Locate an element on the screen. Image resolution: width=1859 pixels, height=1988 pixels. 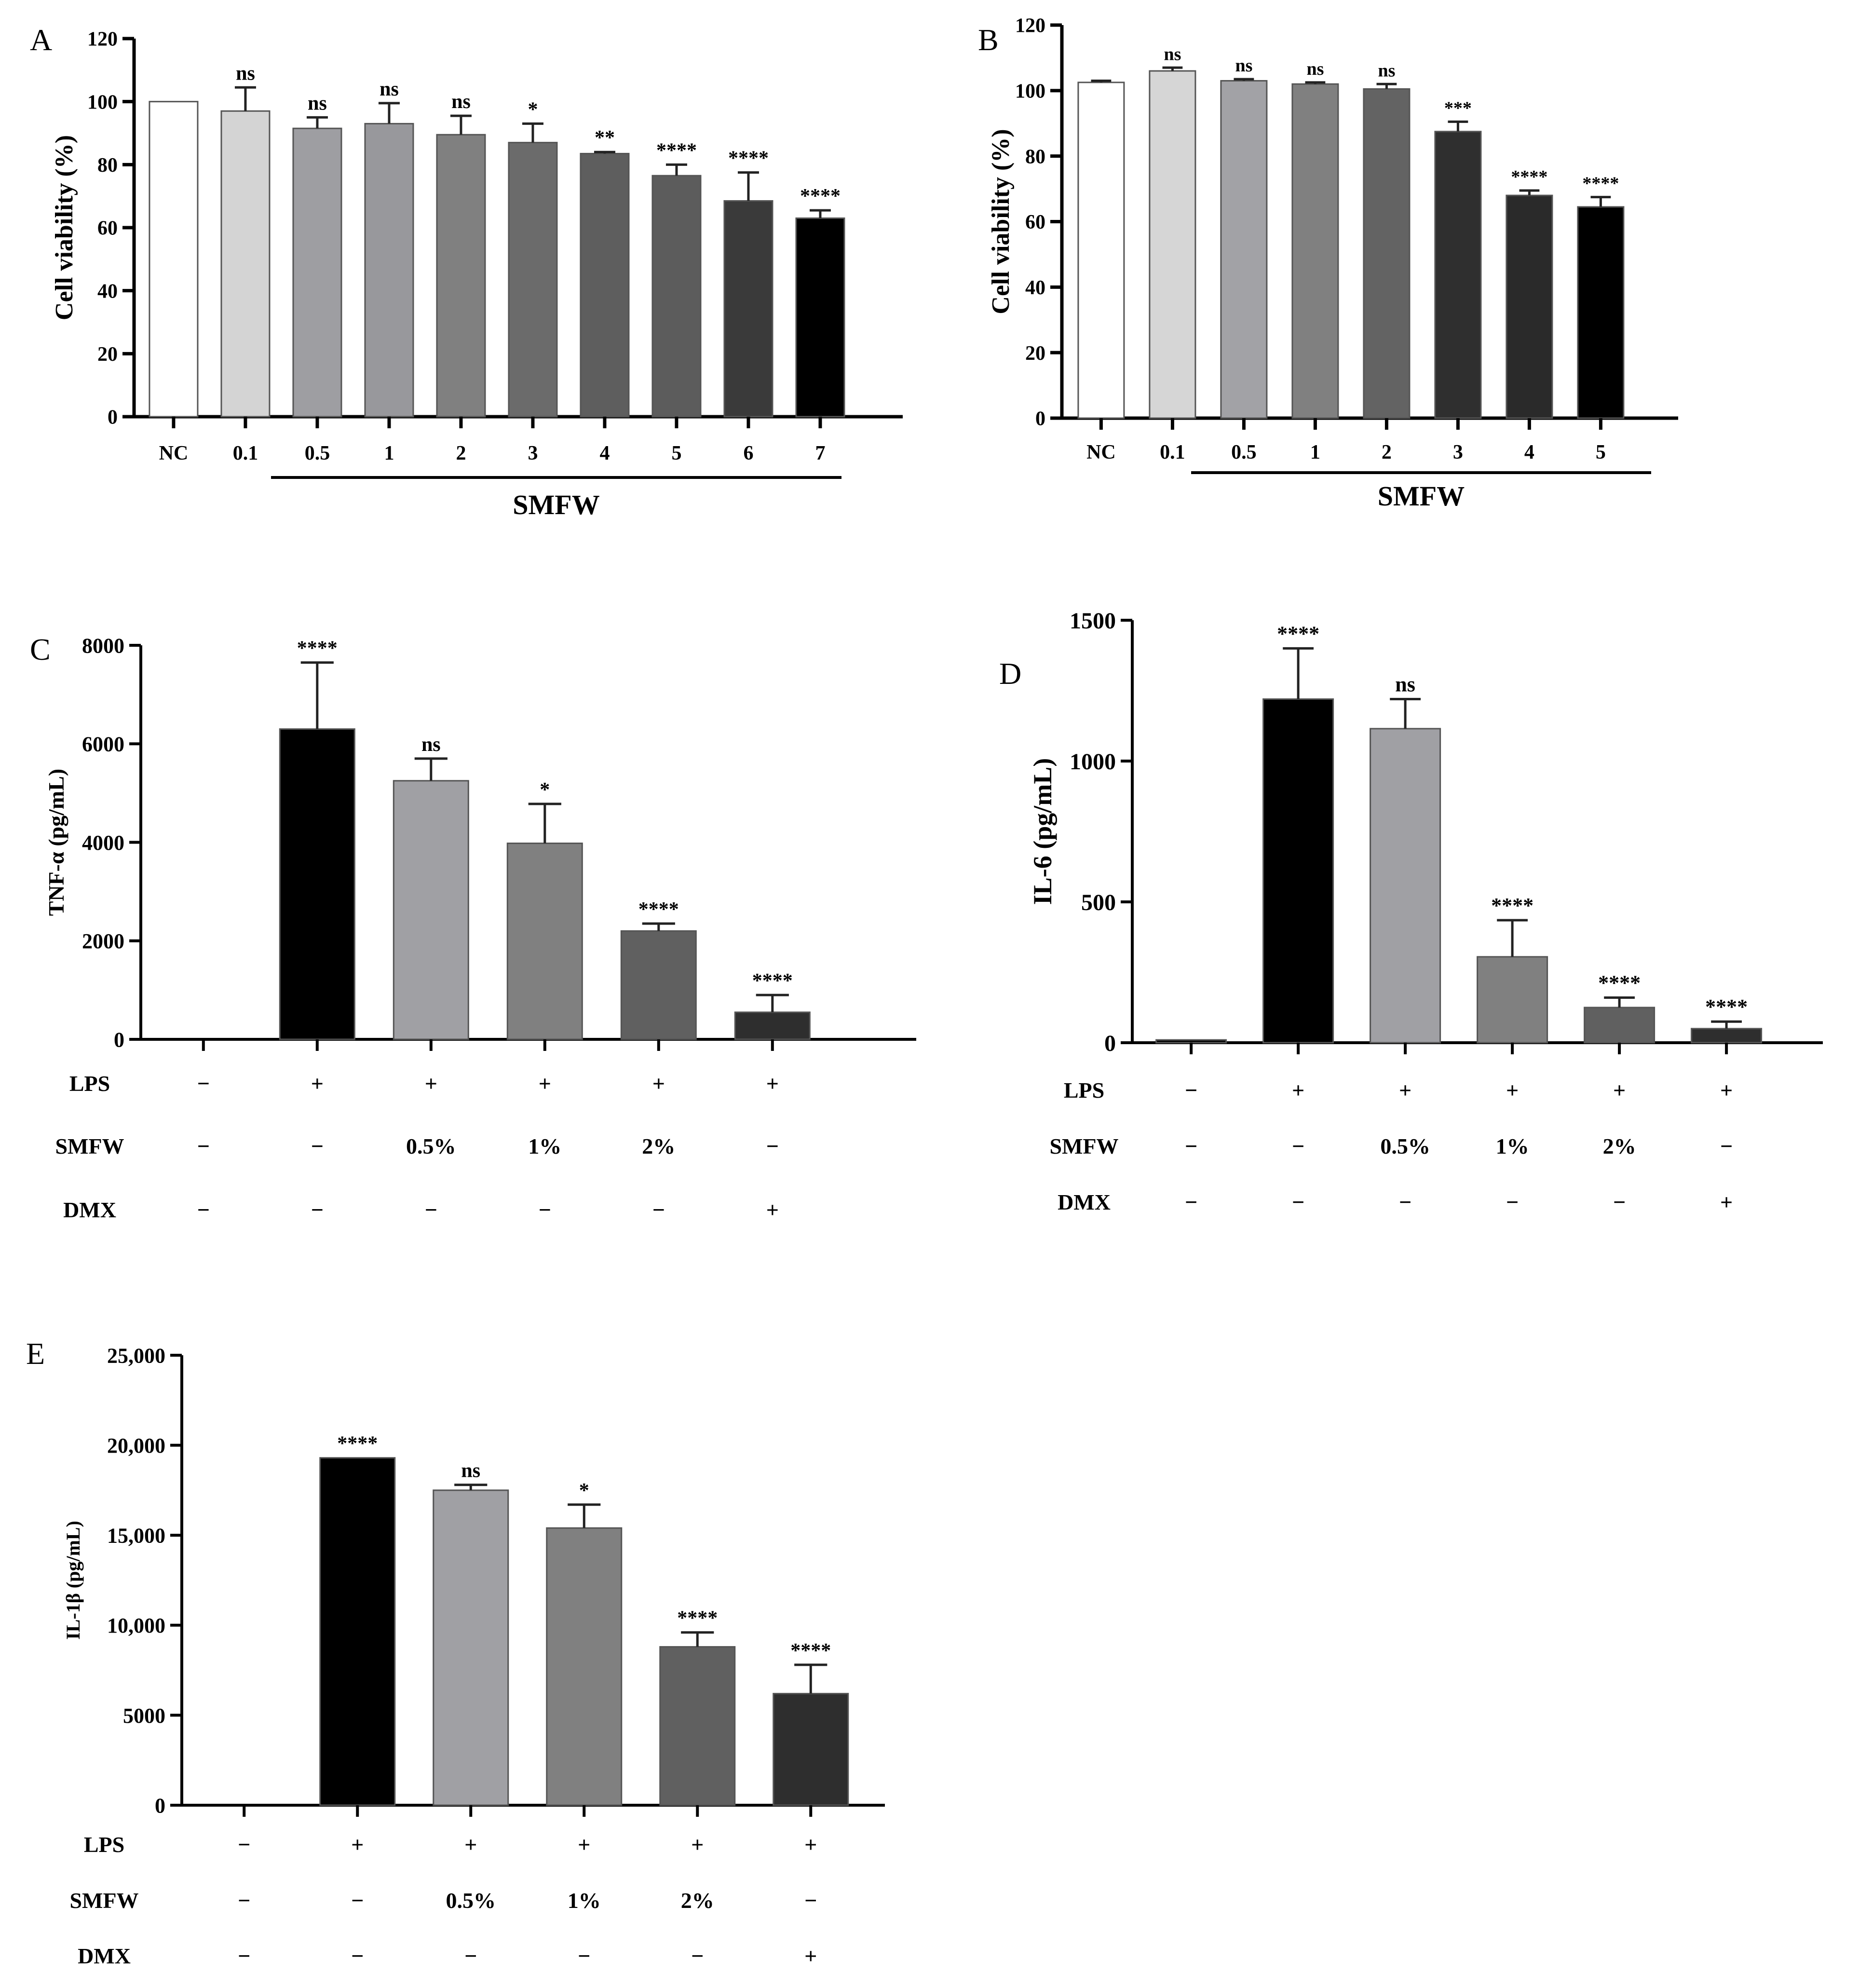
y-axis-label: TNF-α (pg/mL) is located at coordinates (56, 842).